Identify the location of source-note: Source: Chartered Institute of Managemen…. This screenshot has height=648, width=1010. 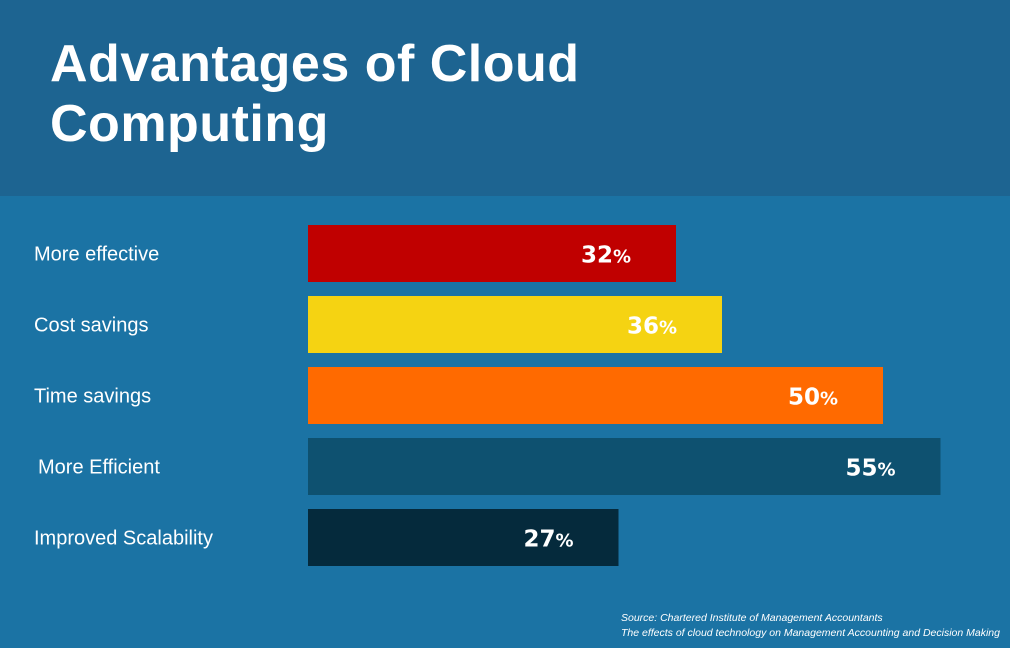
(810, 626).